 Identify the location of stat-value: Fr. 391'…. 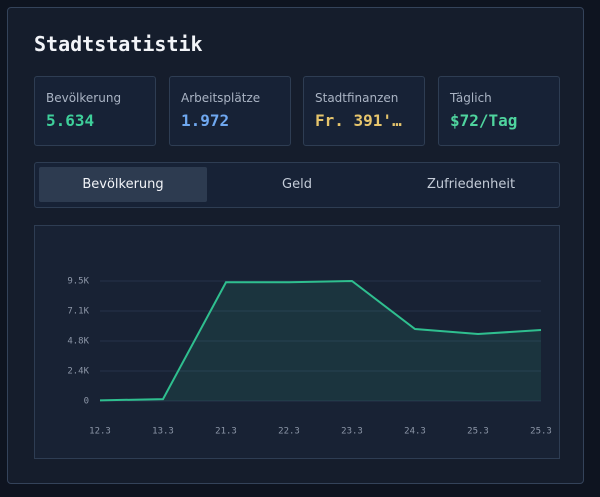
(358, 120).